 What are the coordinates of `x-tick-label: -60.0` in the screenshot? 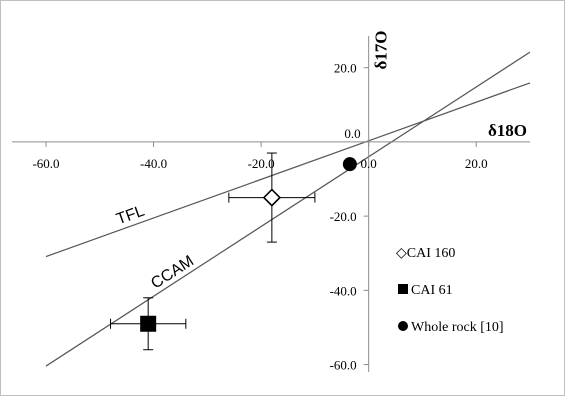 It's located at (45, 163).